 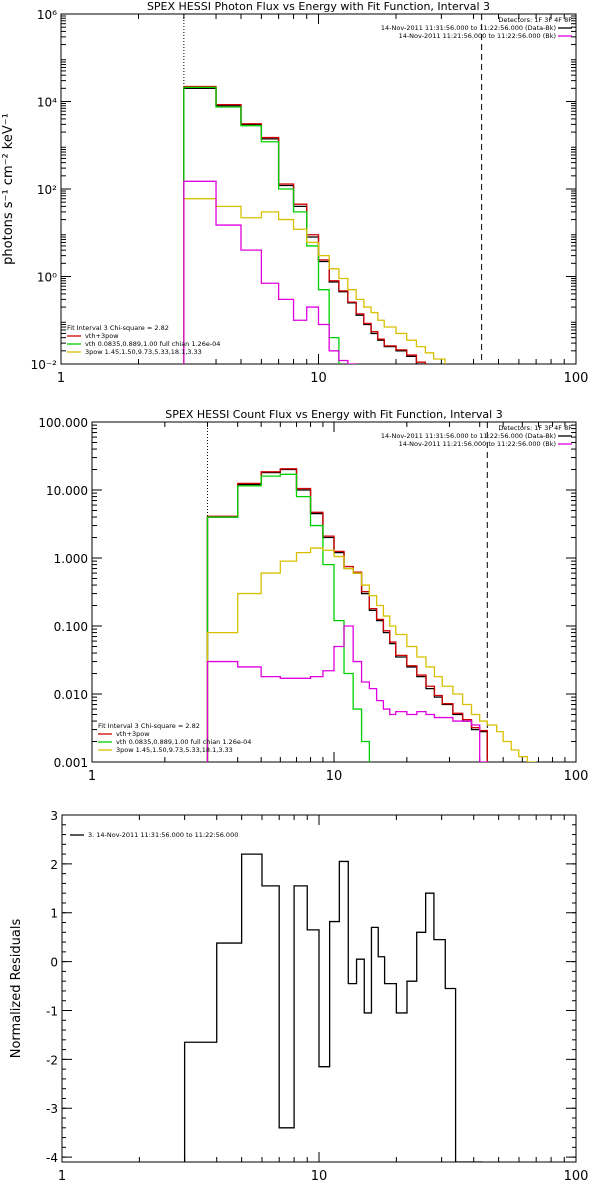 What do you see at coordinates (52, 1158) in the screenshot?
I see `y-tick-label: -4` at bounding box center [52, 1158].